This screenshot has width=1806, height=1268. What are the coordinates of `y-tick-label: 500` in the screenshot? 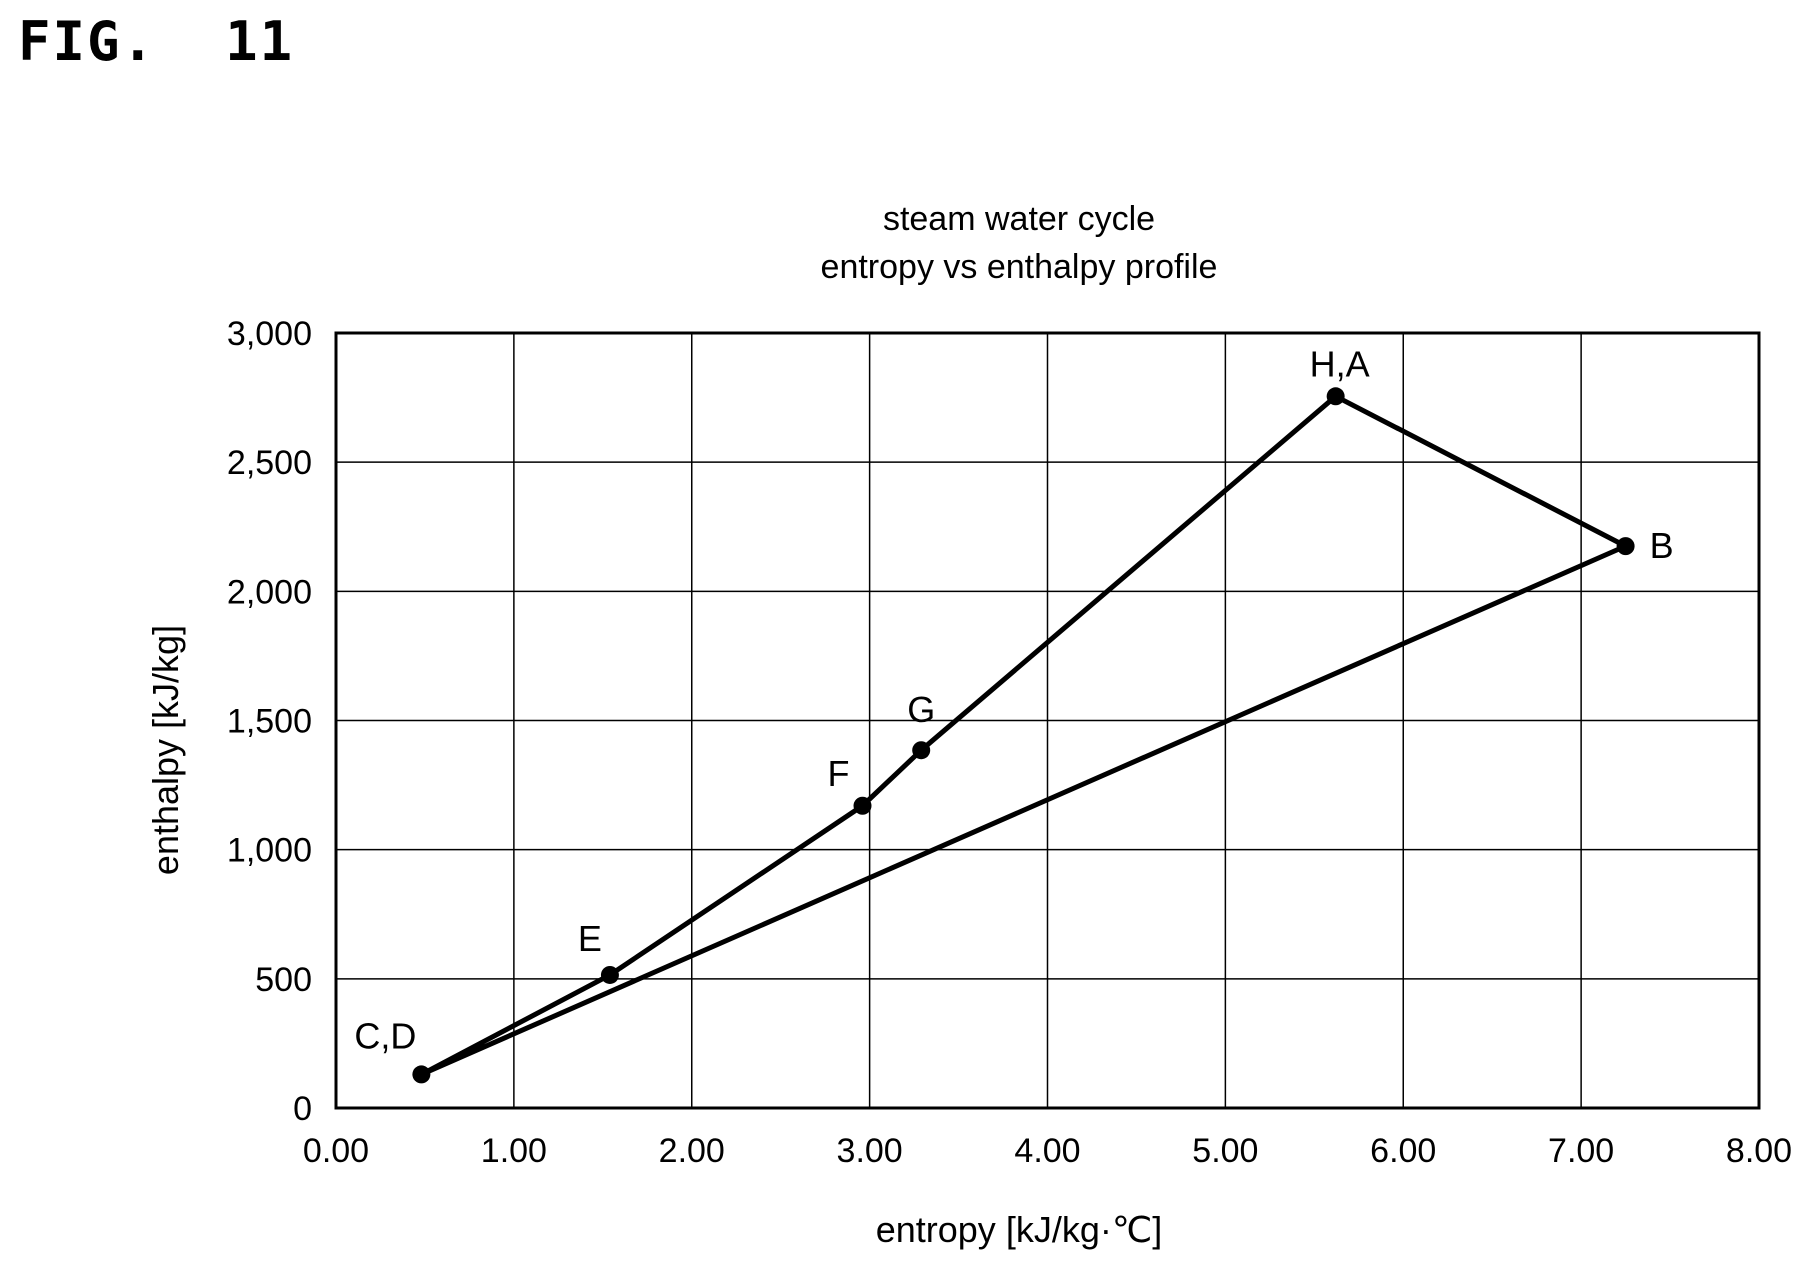 It's located at (283, 980).